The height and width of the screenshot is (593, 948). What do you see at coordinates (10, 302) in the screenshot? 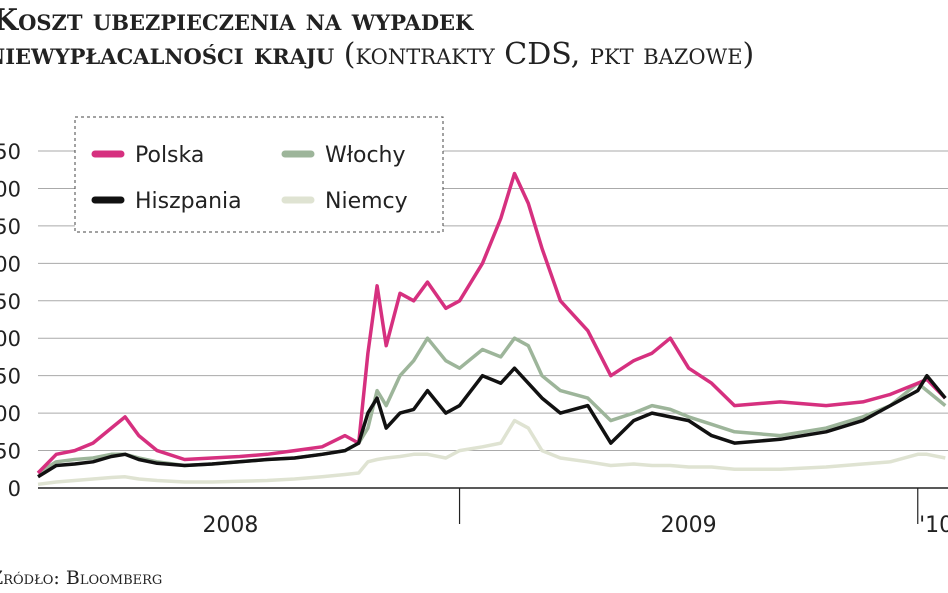
I see `y-tick-label: 250` at bounding box center [10, 302].